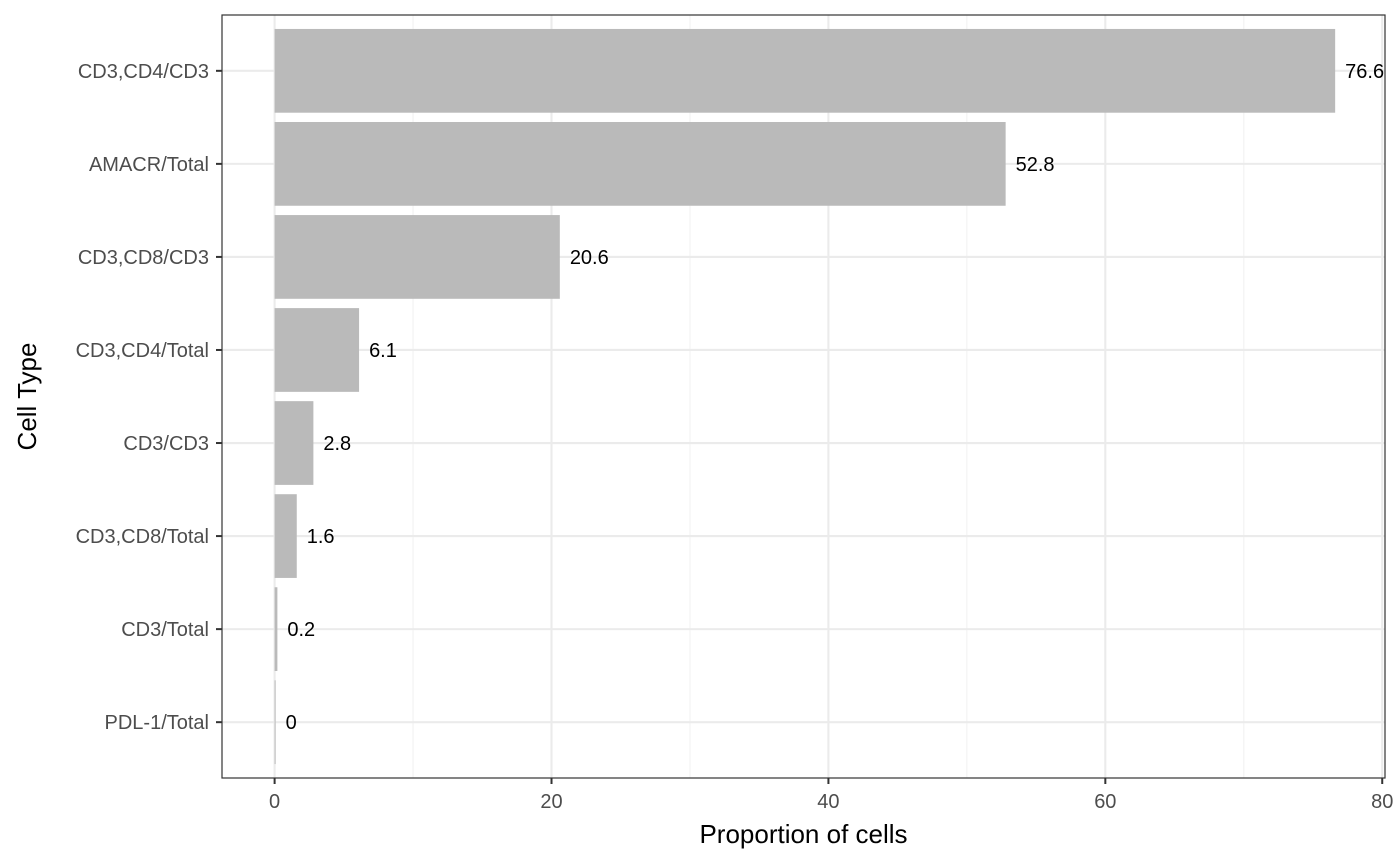 The width and height of the screenshot is (1400, 866). I want to click on data-label: 0, so click(291, 723).